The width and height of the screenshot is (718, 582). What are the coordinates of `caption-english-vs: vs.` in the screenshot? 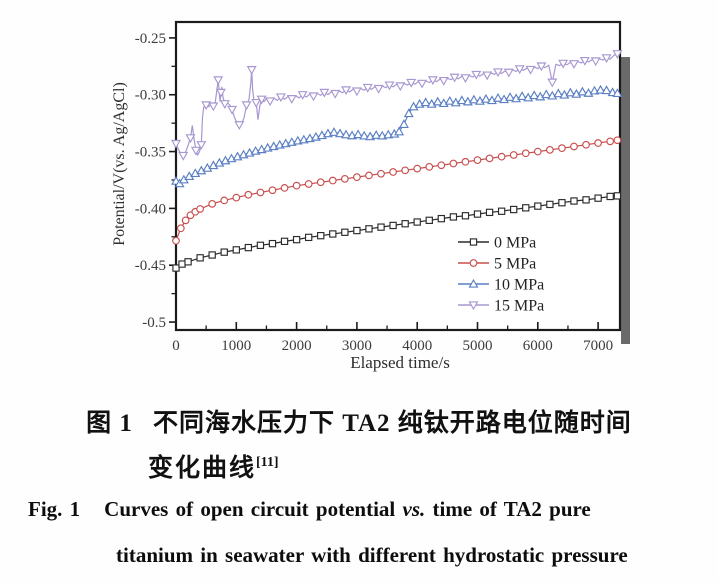 It's located at (414, 509).